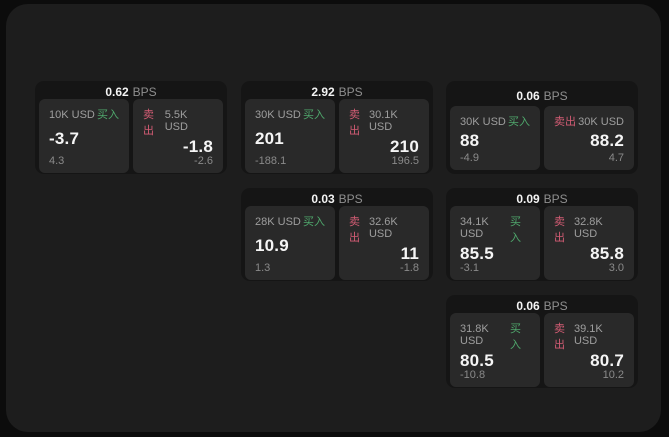  What do you see at coordinates (323, 92) in the screenshot?
I see `bps-value: 2.92` at bounding box center [323, 92].